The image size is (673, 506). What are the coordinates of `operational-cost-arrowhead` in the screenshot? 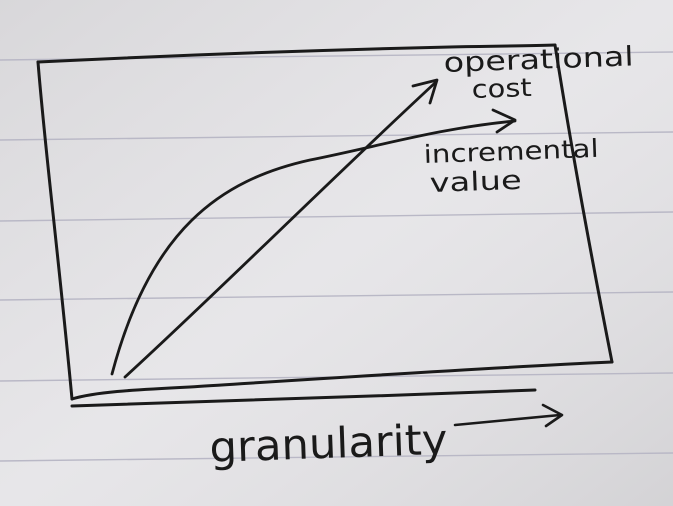 It's located at (425, 91).